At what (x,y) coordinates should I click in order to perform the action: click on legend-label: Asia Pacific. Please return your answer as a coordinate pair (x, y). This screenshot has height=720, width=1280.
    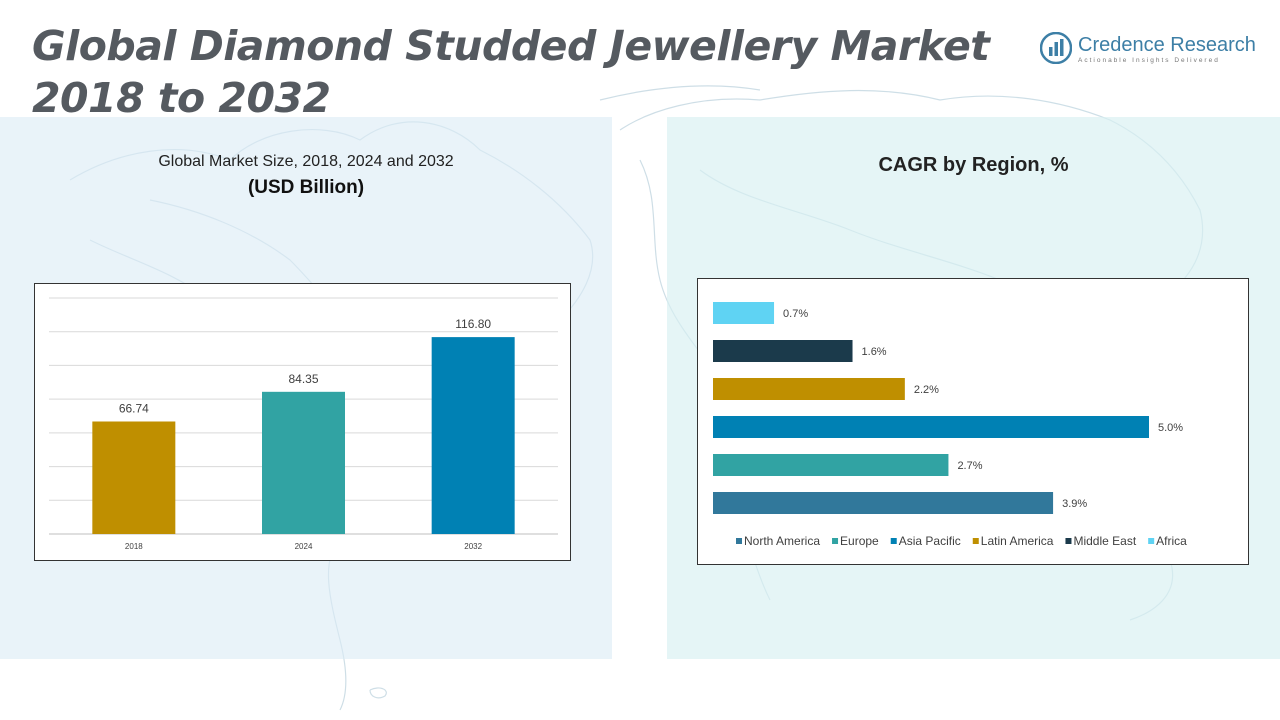
    Looking at the image, I should click on (930, 541).